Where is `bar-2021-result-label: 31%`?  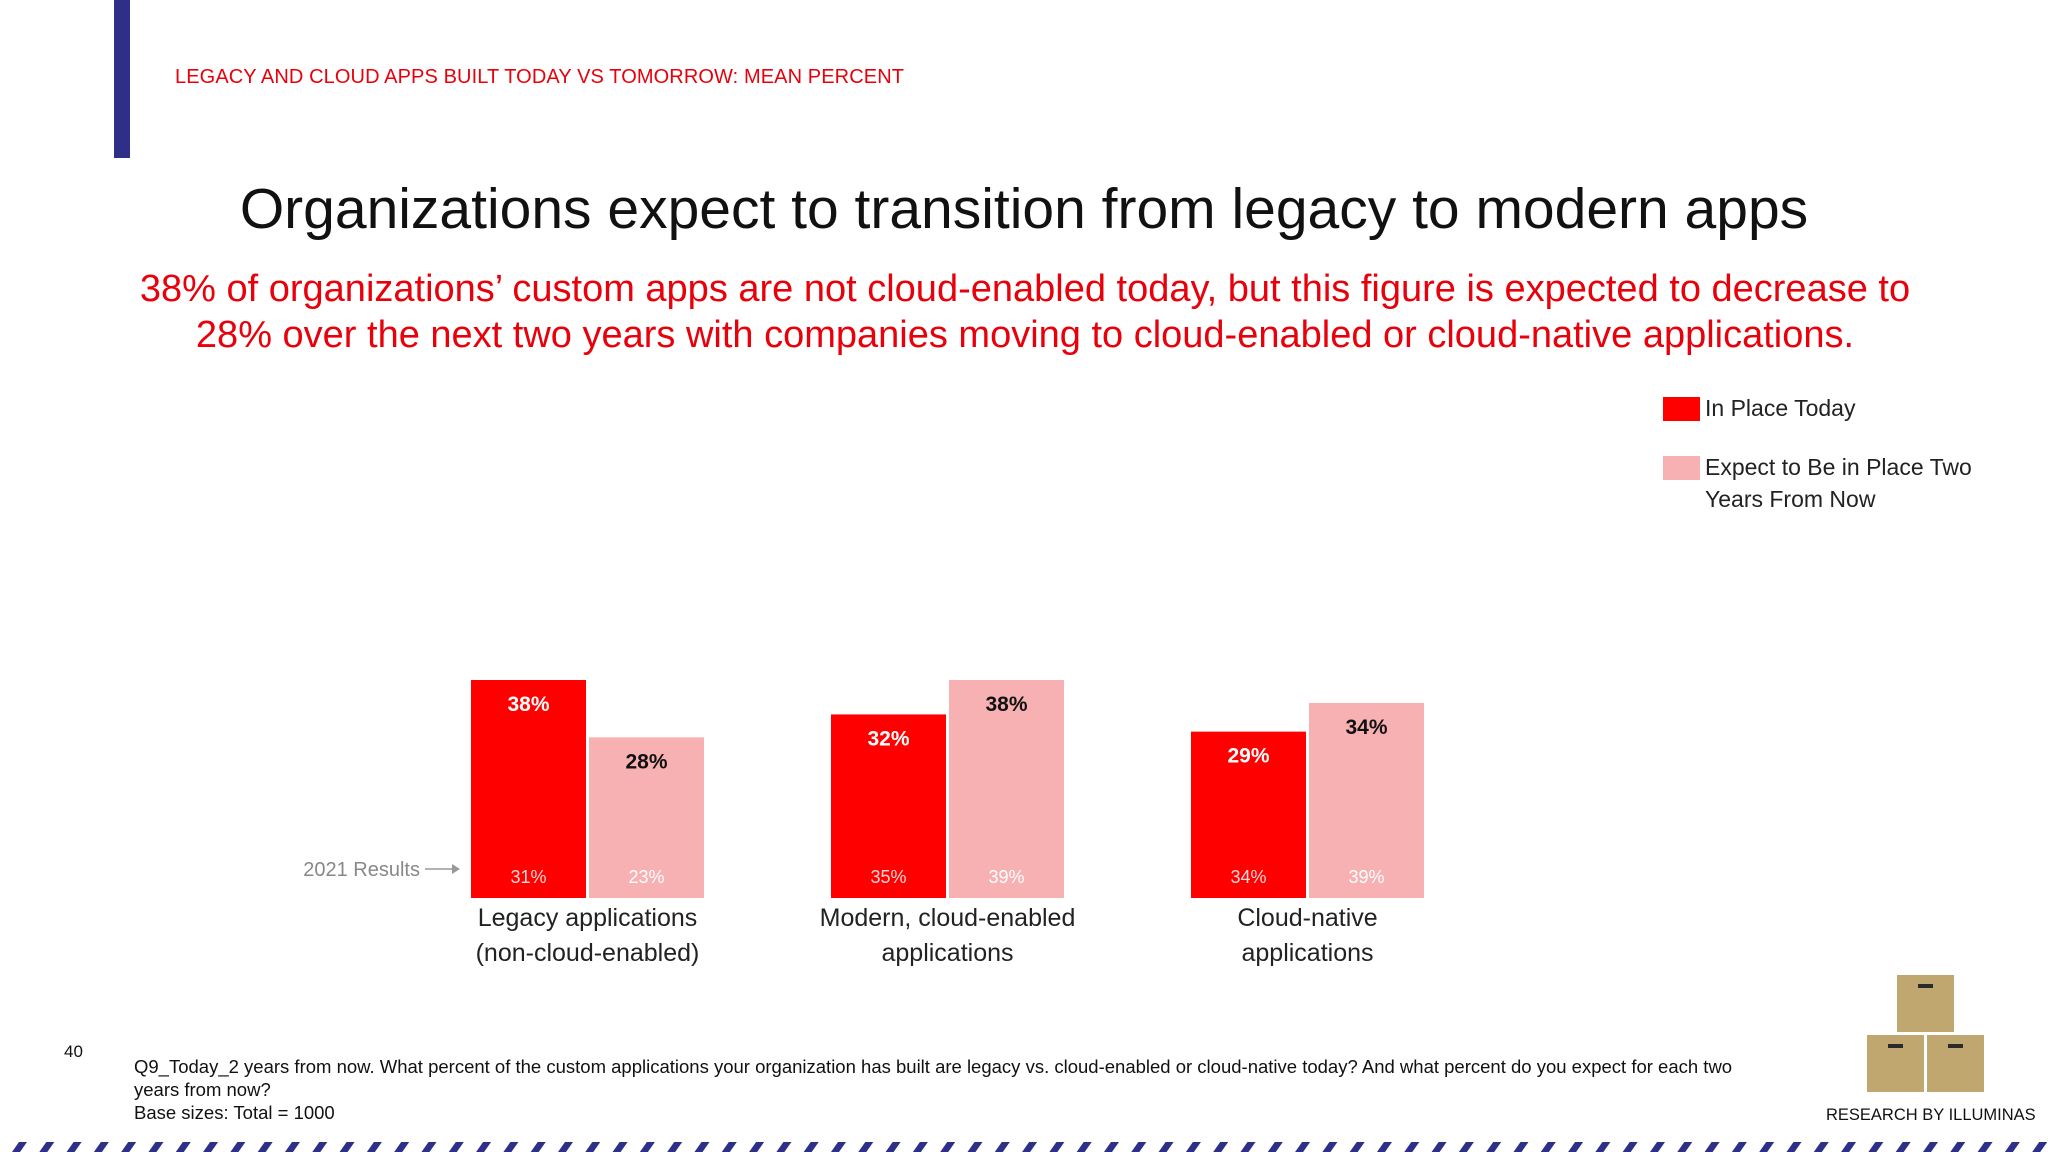
bar-2021-result-label: 31% is located at coordinates (528, 877).